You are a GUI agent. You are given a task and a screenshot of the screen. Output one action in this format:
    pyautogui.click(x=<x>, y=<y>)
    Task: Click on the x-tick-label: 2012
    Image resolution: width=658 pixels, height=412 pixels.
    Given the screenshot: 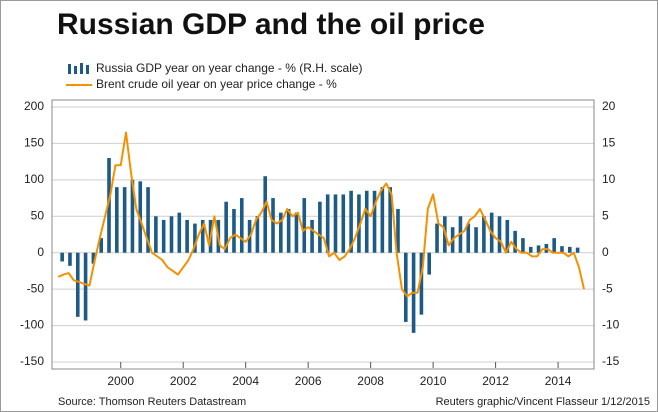 What is the action you would take?
    pyautogui.click(x=495, y=381)
    